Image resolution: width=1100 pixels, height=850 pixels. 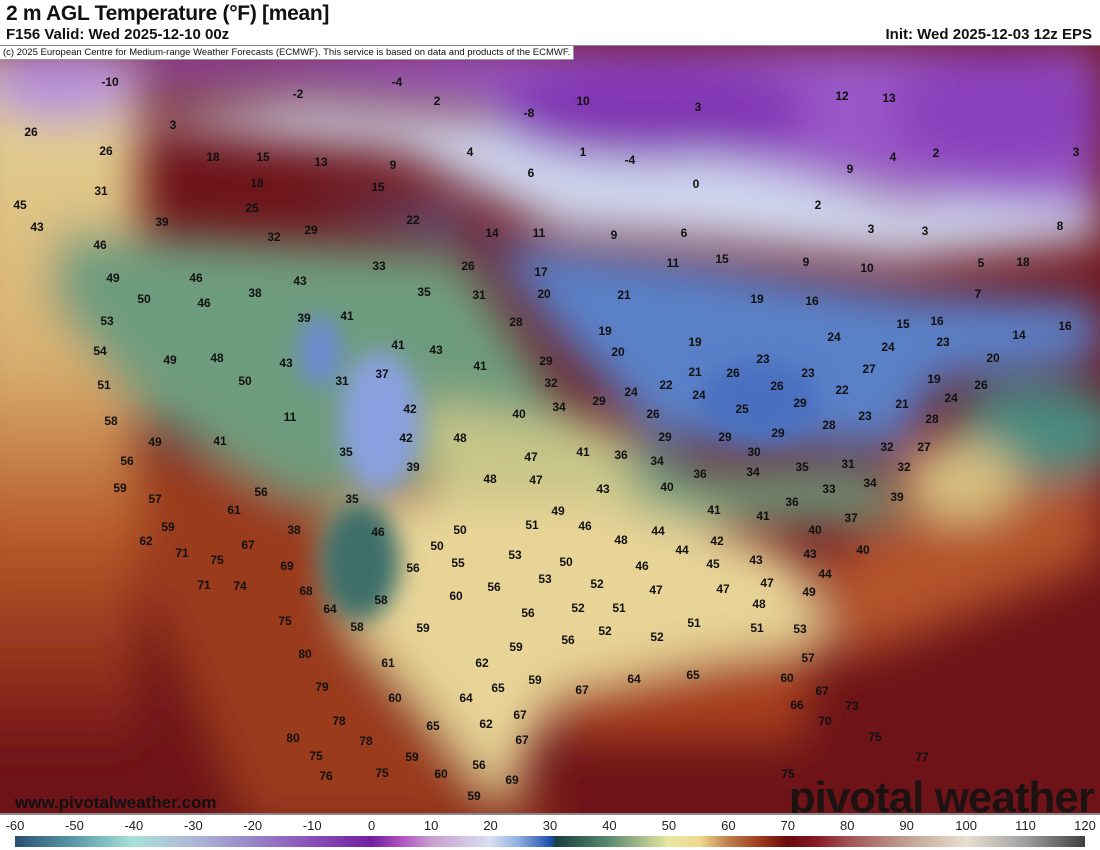 I want to click on temperature-label: 37, so click(x=382, y=374).